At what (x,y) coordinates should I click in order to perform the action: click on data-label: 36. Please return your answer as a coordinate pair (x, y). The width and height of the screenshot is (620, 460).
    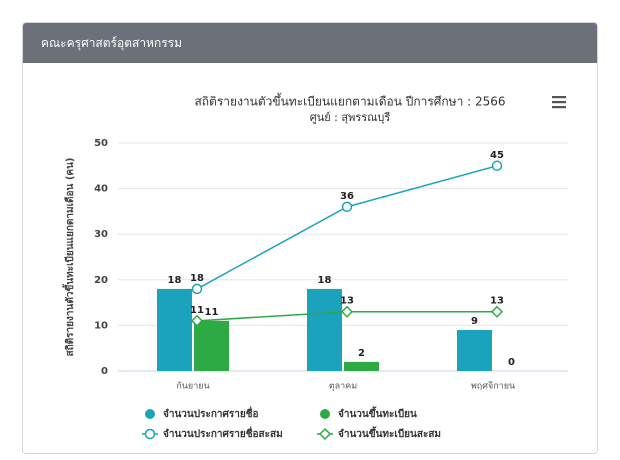
    Looking at the image, I should click on (347, 196).